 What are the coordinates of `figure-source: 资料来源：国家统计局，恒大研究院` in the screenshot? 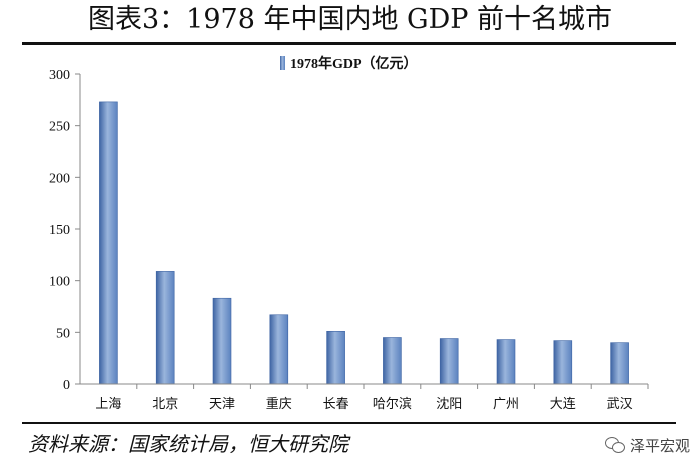 It's located at (188, 444).